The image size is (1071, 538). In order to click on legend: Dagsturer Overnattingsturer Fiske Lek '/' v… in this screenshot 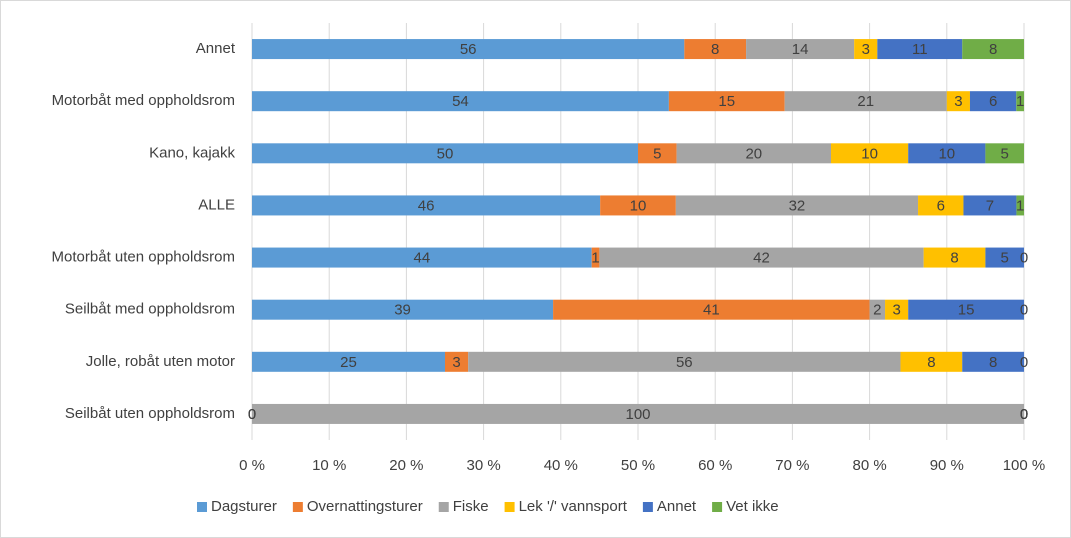, I will do `click(488, 506)`.